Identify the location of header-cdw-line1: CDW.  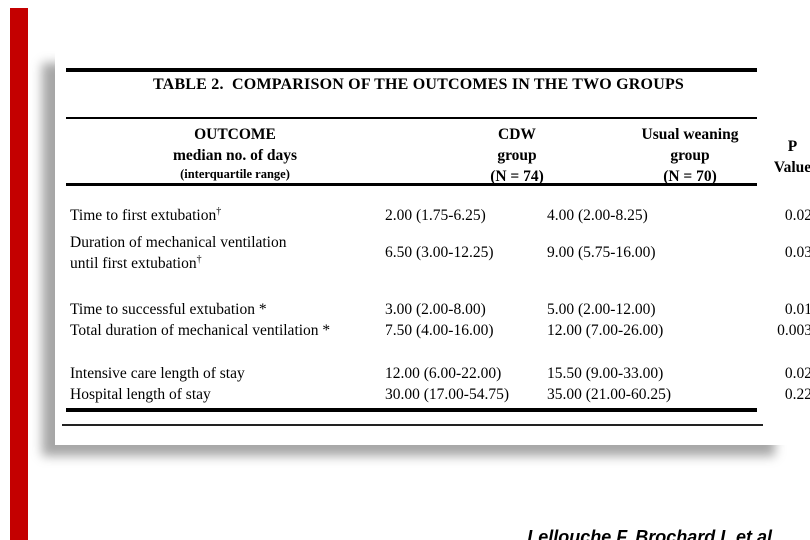
(517, 134).